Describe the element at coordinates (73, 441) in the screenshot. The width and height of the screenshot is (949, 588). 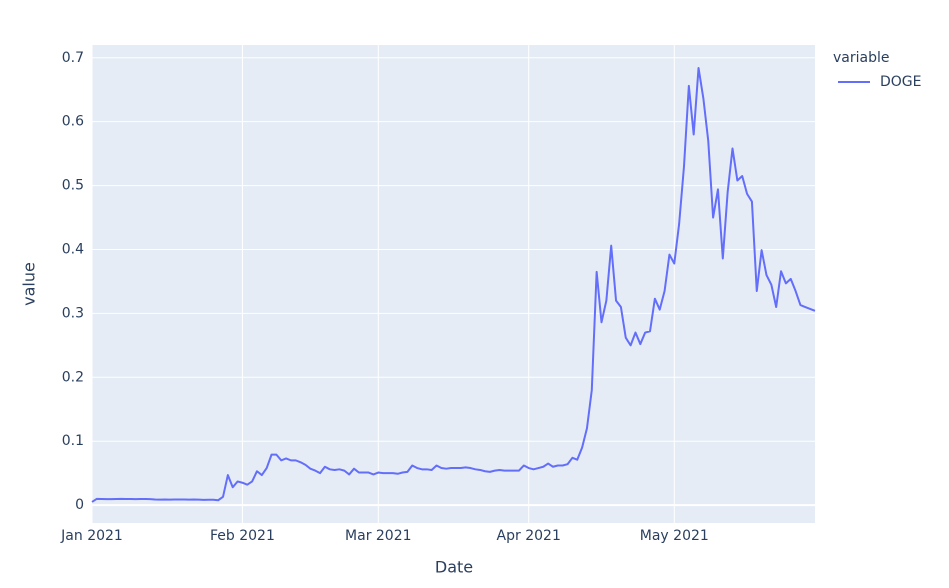
I see `y-tick-label: 0.1` at that location.